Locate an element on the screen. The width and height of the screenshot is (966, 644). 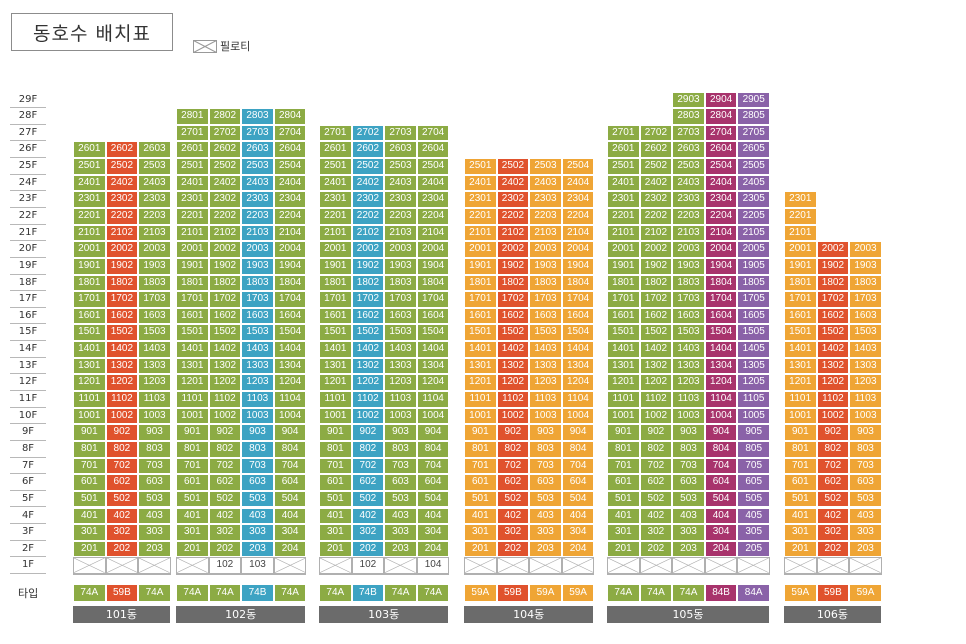
unit-cell: 404 is located at coordinates (433, 516).